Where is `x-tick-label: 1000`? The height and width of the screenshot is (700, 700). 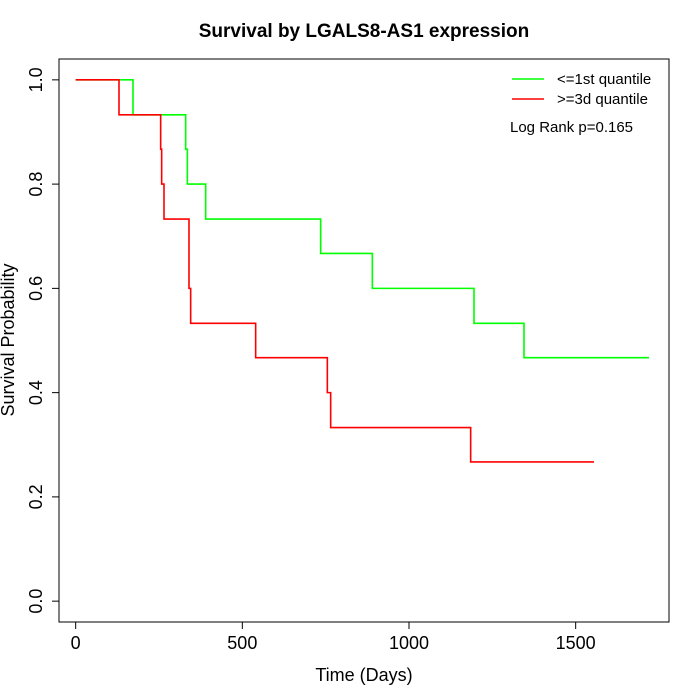
x-tick-label: 1000 is located at coordinates (409, 643).